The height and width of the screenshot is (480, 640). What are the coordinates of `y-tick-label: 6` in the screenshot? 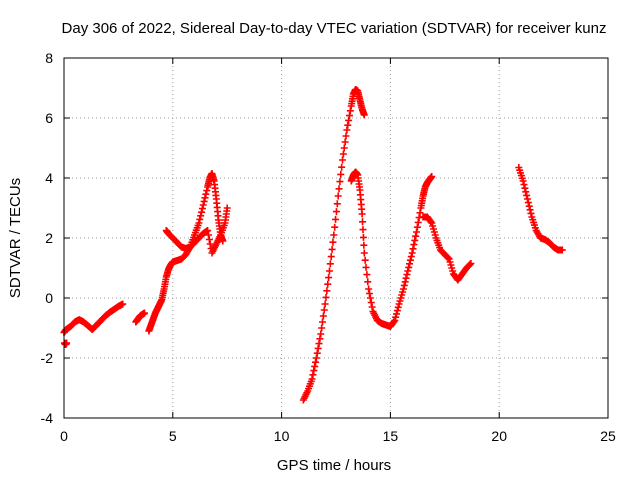 It's located at (49, 118).